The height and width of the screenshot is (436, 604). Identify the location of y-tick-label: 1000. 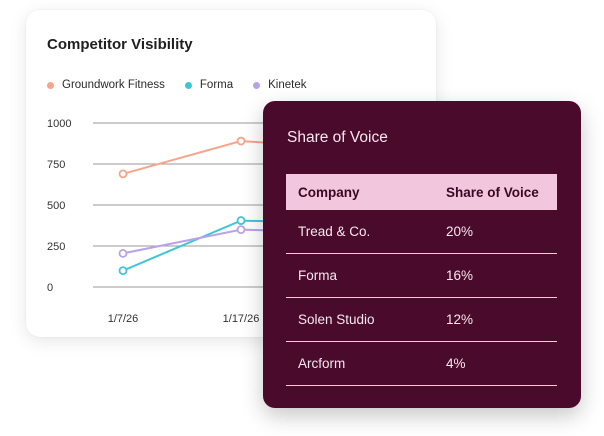
(59, 124).